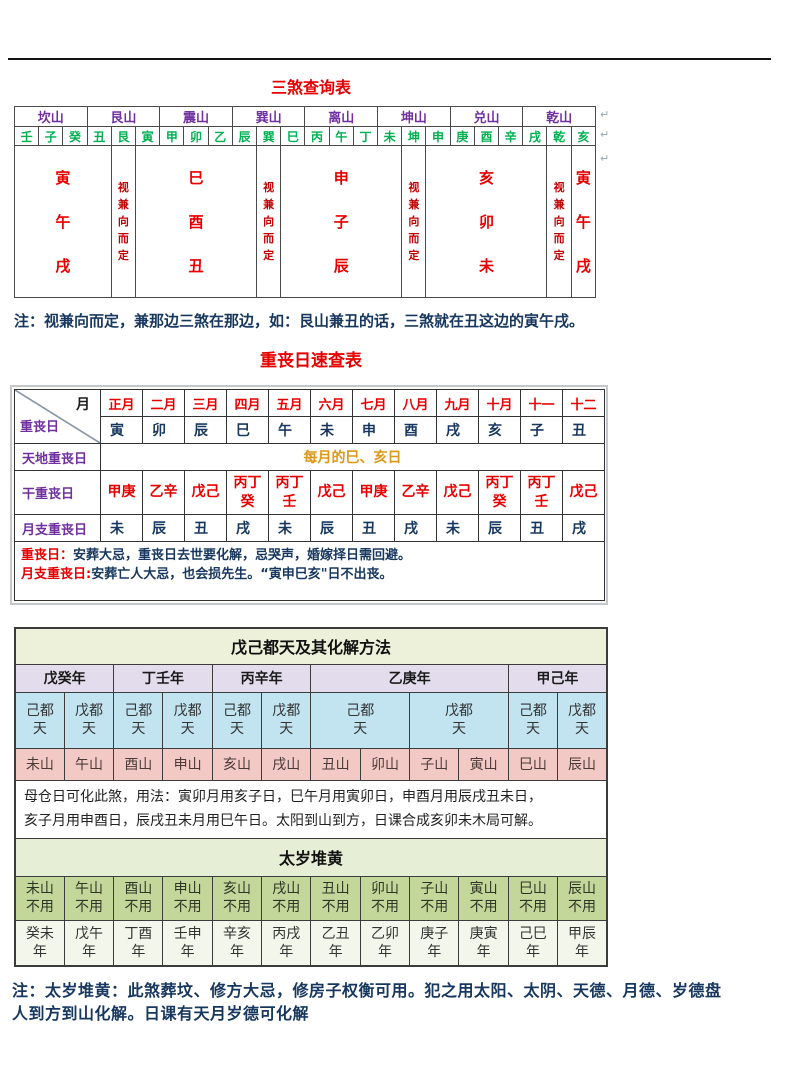  What do you see at coordinates (89, 764) in the screenshot?
I see `mountain-cell: 午山` at bounding box center [89, 764].